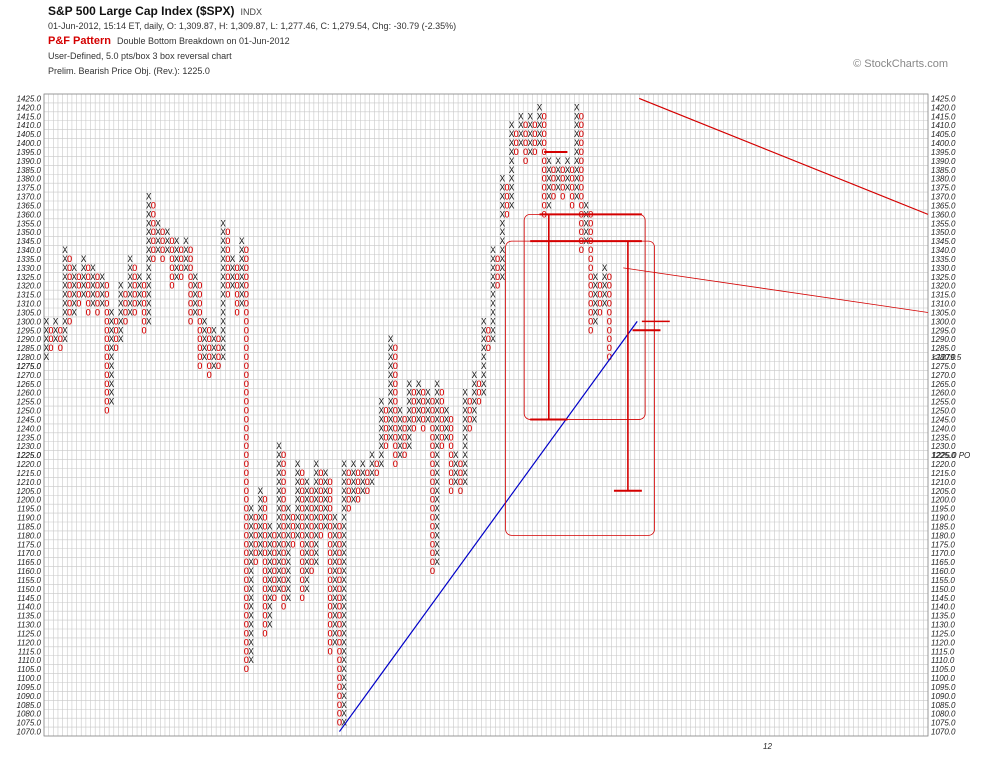 This screenshot has width=1000, height=765. Describe the element at coordinates (29, 625) in the screenshot. I see `y-tick-left: 1130.0` at that location.